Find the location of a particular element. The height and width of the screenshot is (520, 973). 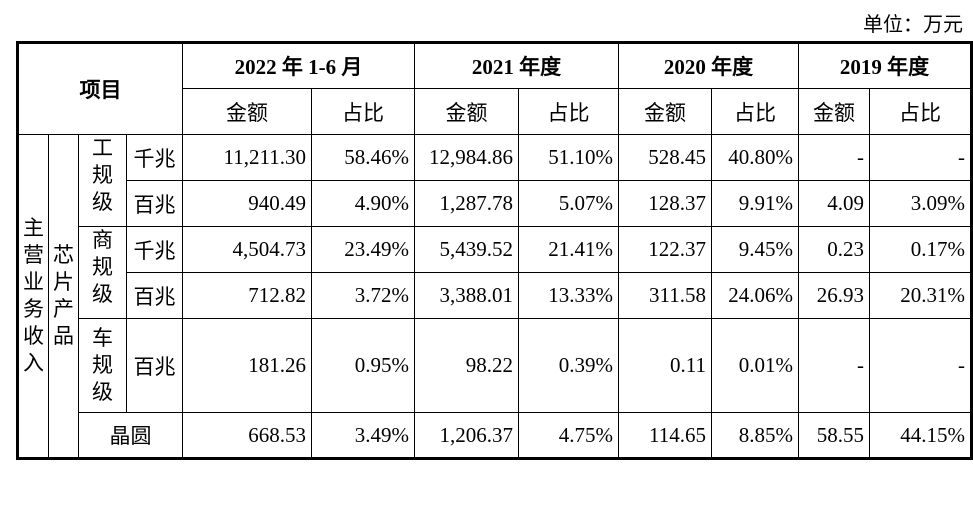

amount-cell: 1,206.37 is located at coordinates (466, 435).